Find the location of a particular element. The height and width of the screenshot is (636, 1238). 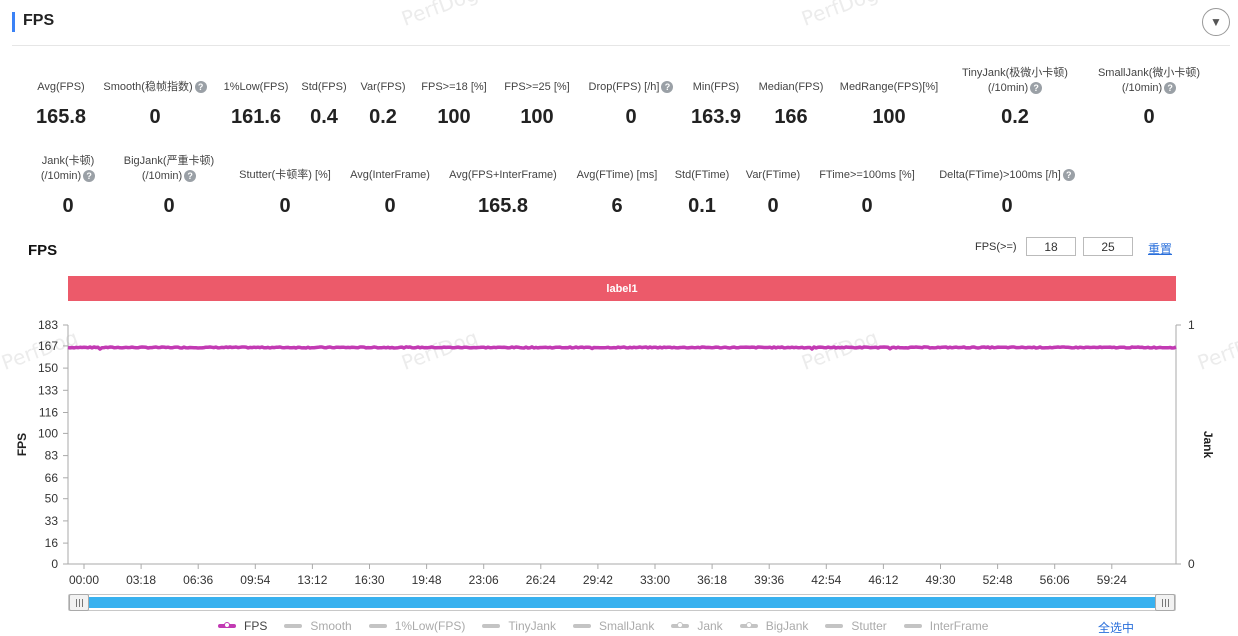

select-all-link: 全选中 is located at coordinates (1116, 628).